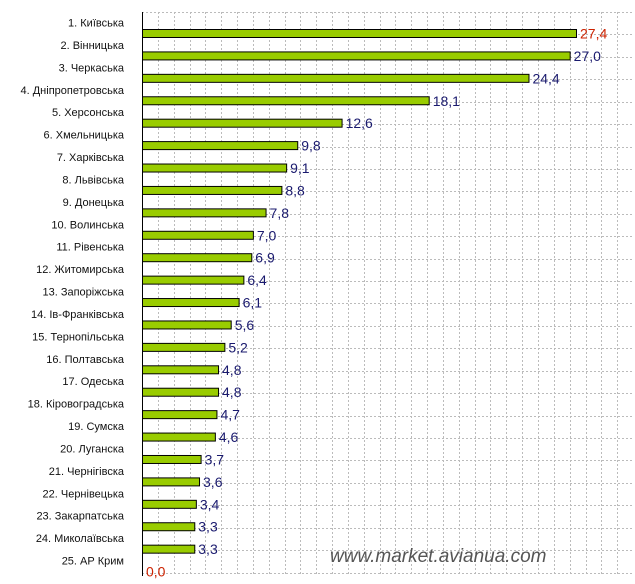  Describe the element at coordinates (359, 123) in the screenshot. I see `value-label: 12,6` at that location.